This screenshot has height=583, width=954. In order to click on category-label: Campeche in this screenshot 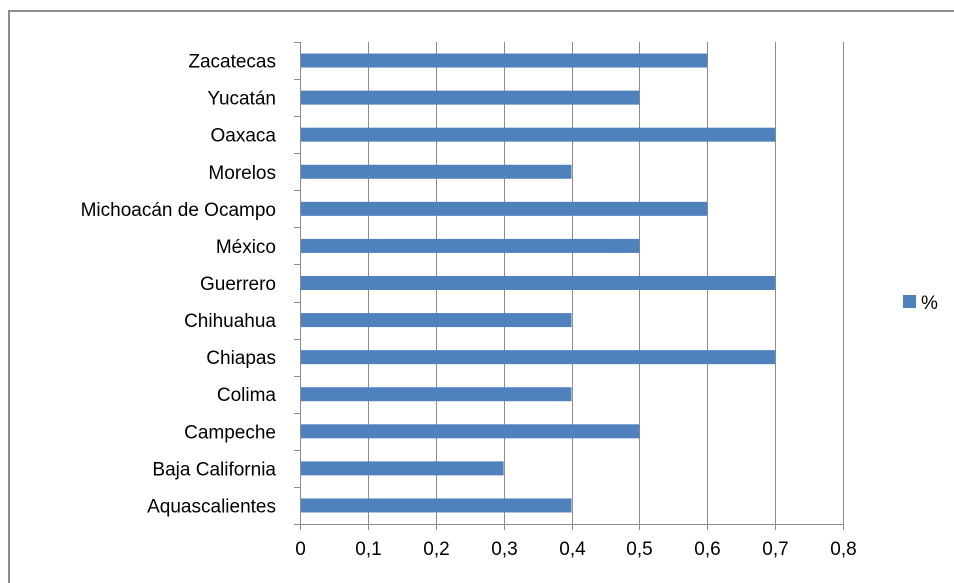, I will do `click(230, 432)`.